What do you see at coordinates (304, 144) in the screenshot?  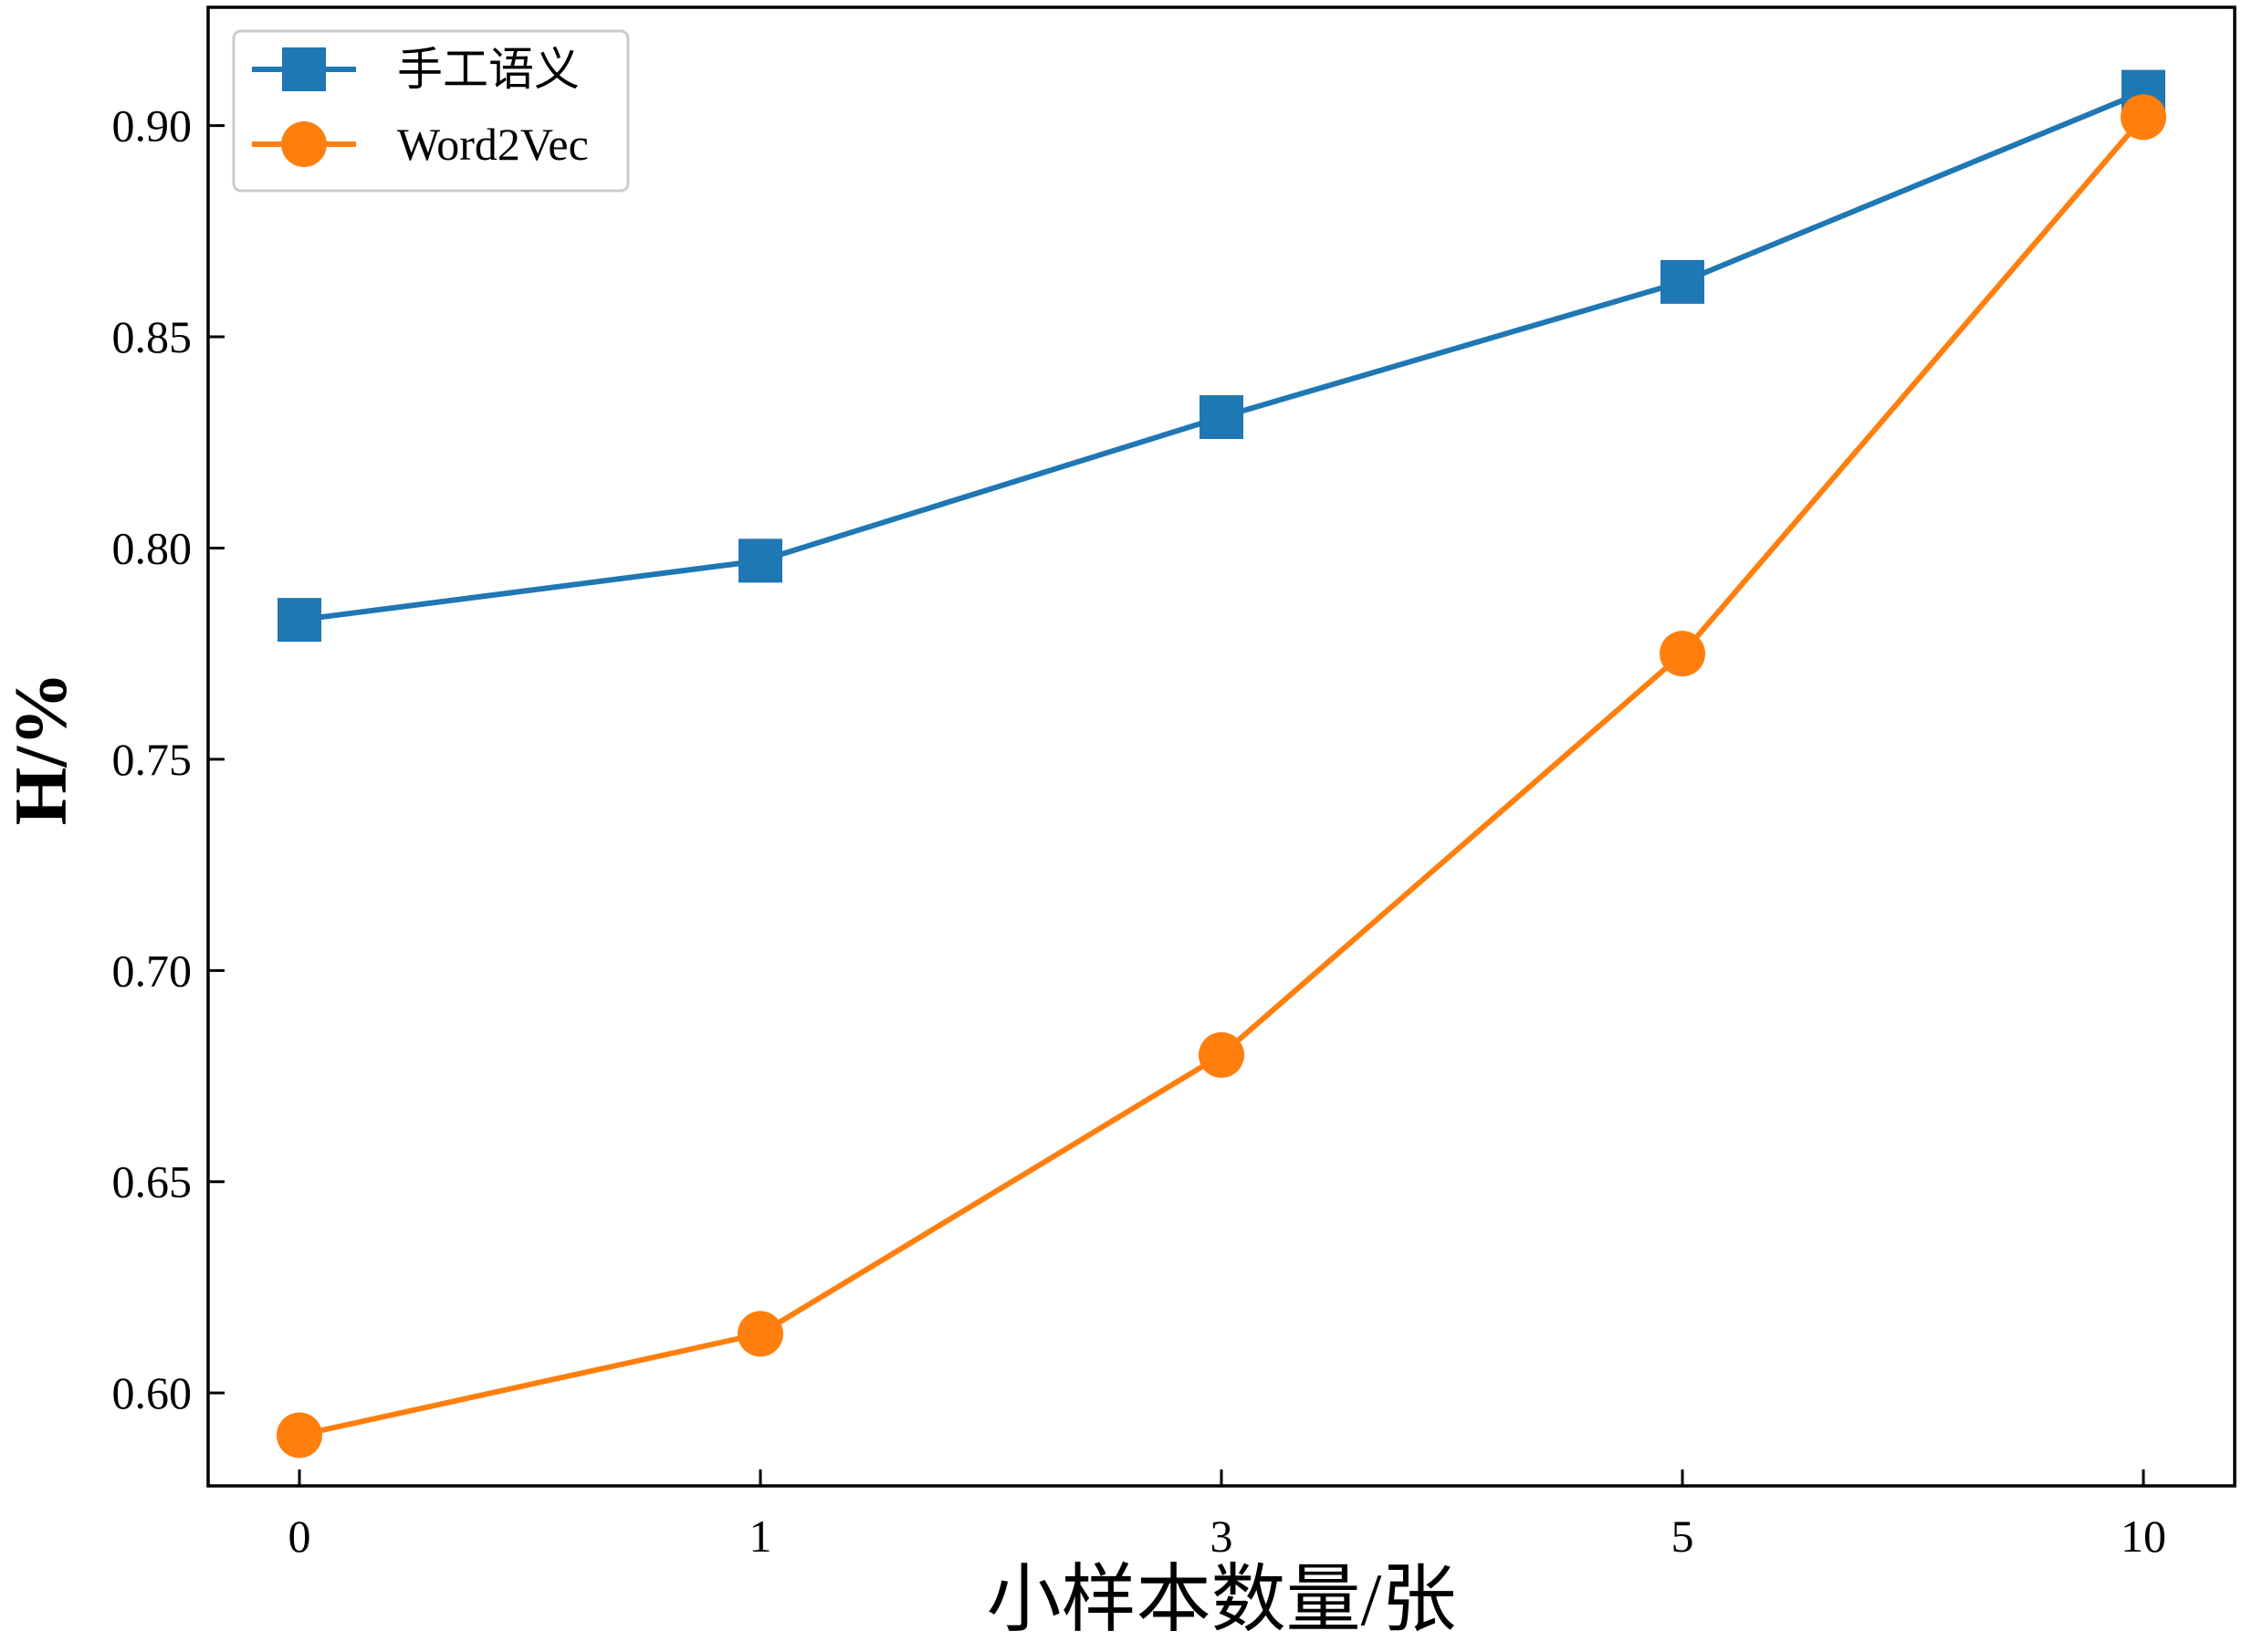 I see `legend-marker-circle` at bounding box center [304, 144].